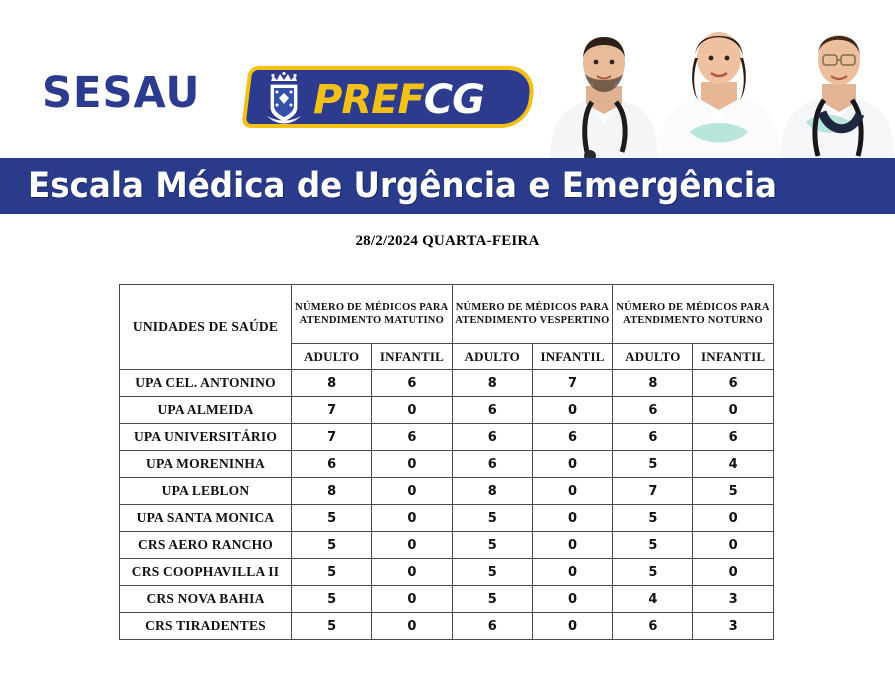  What do you see at coordinates (733, 464) in the screenshot?
I see `cell-noturno-infantil: 4` at bounding box center [733, 464].